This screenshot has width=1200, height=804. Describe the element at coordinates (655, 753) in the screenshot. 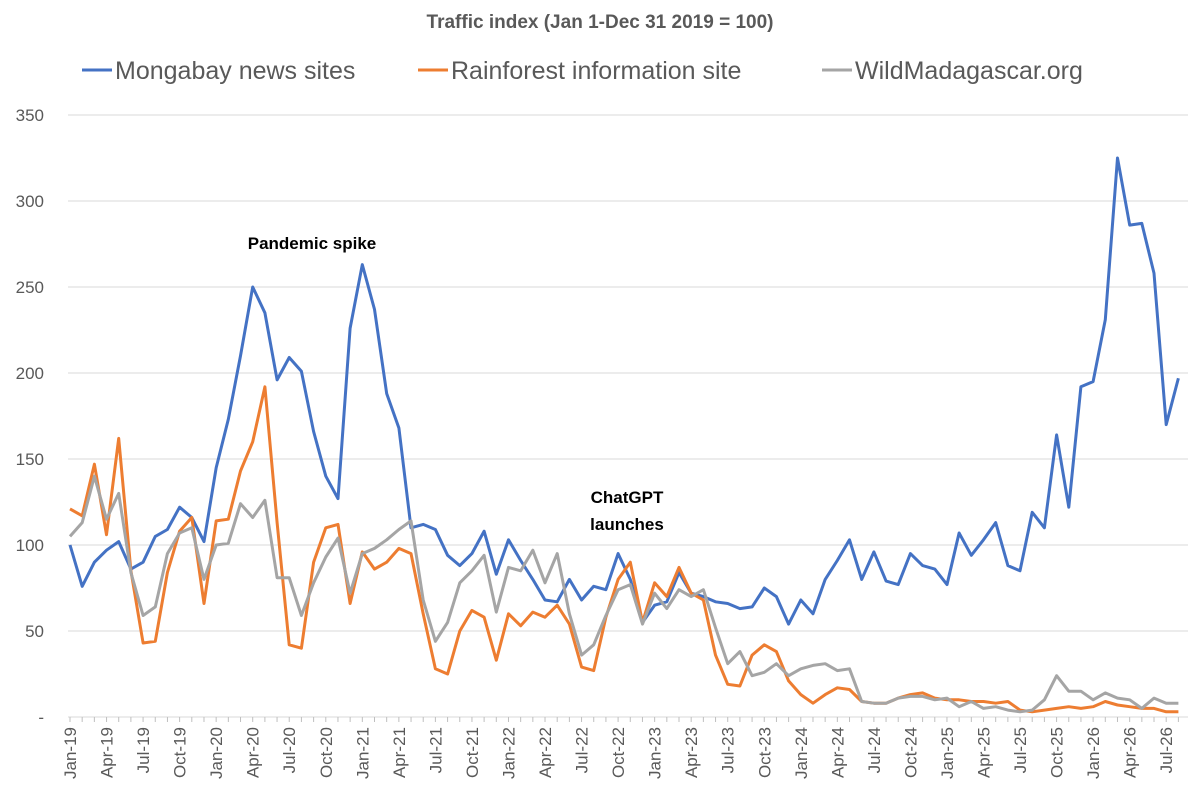

I see `x-tick-label: Jan-23` at that location.